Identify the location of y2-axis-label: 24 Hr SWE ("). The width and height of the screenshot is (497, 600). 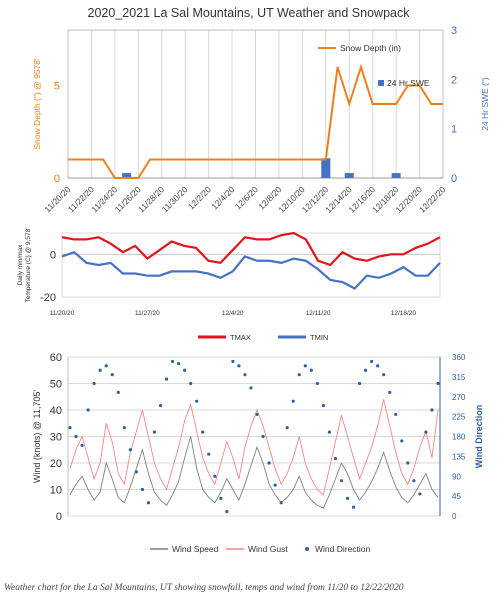
(485, 104).